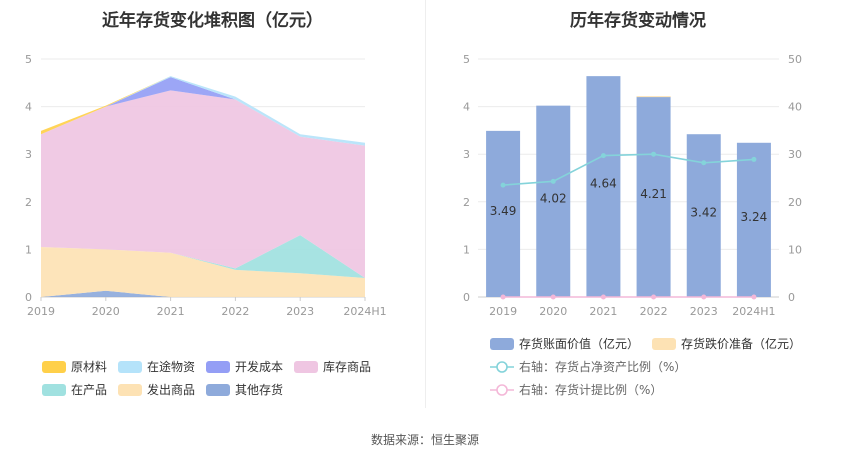 The image size is (850, 459). What do you see at coordinates (603, 311) in the screenshot?
I see `right-x-tick-label: 2021` at bounding box center [603, 311].